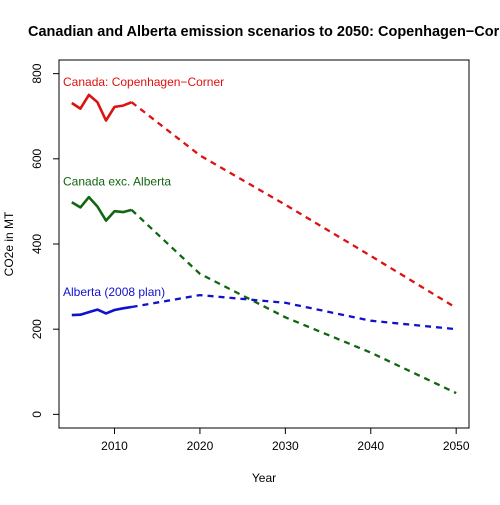  I want to click on x-tick-label: 2010, so click(114, 446).